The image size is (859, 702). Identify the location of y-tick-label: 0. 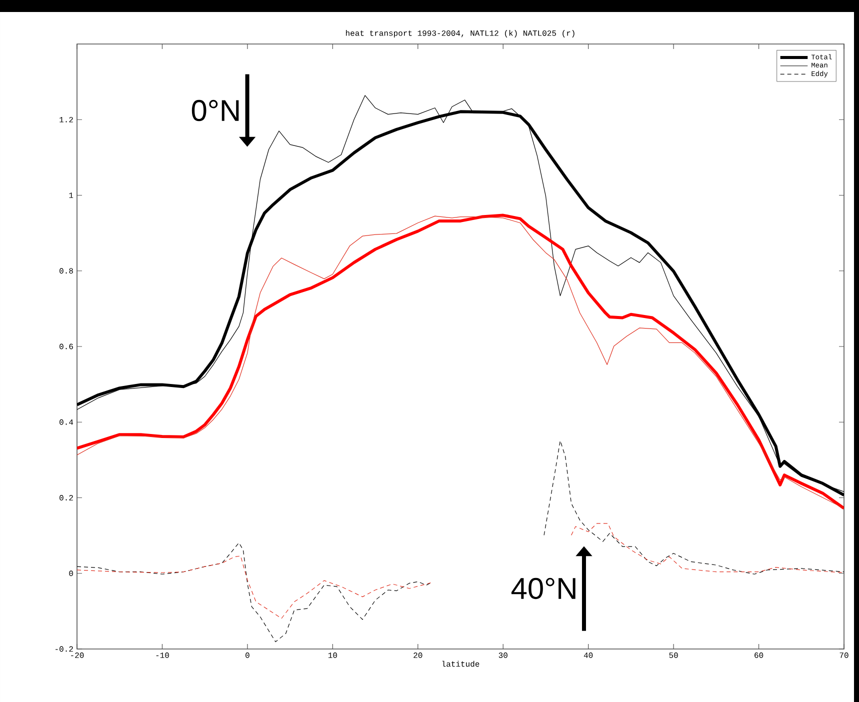
(71, 573).